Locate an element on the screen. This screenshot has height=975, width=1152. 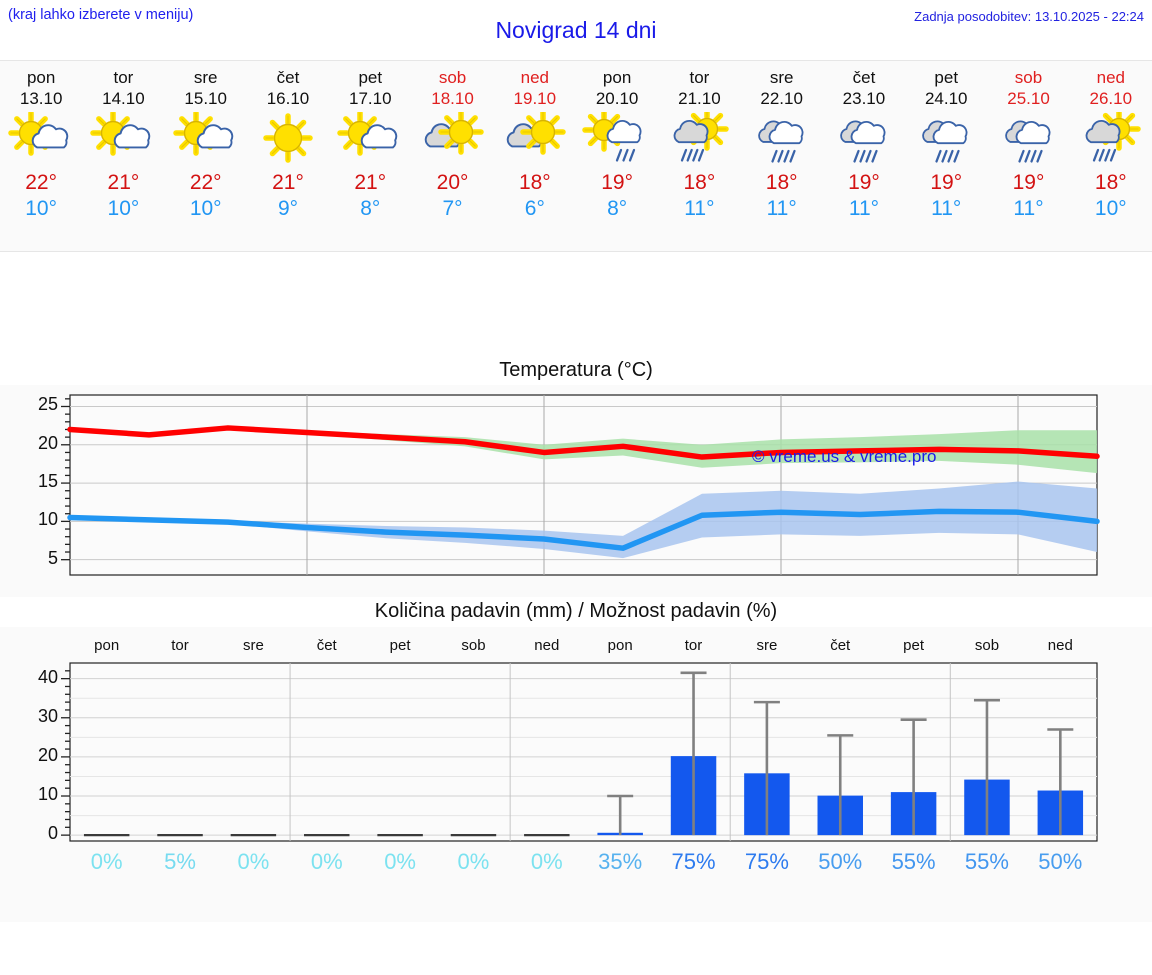
forecast-day-4: čet 16.10 21° 9° is located at coordinates (288, 156).